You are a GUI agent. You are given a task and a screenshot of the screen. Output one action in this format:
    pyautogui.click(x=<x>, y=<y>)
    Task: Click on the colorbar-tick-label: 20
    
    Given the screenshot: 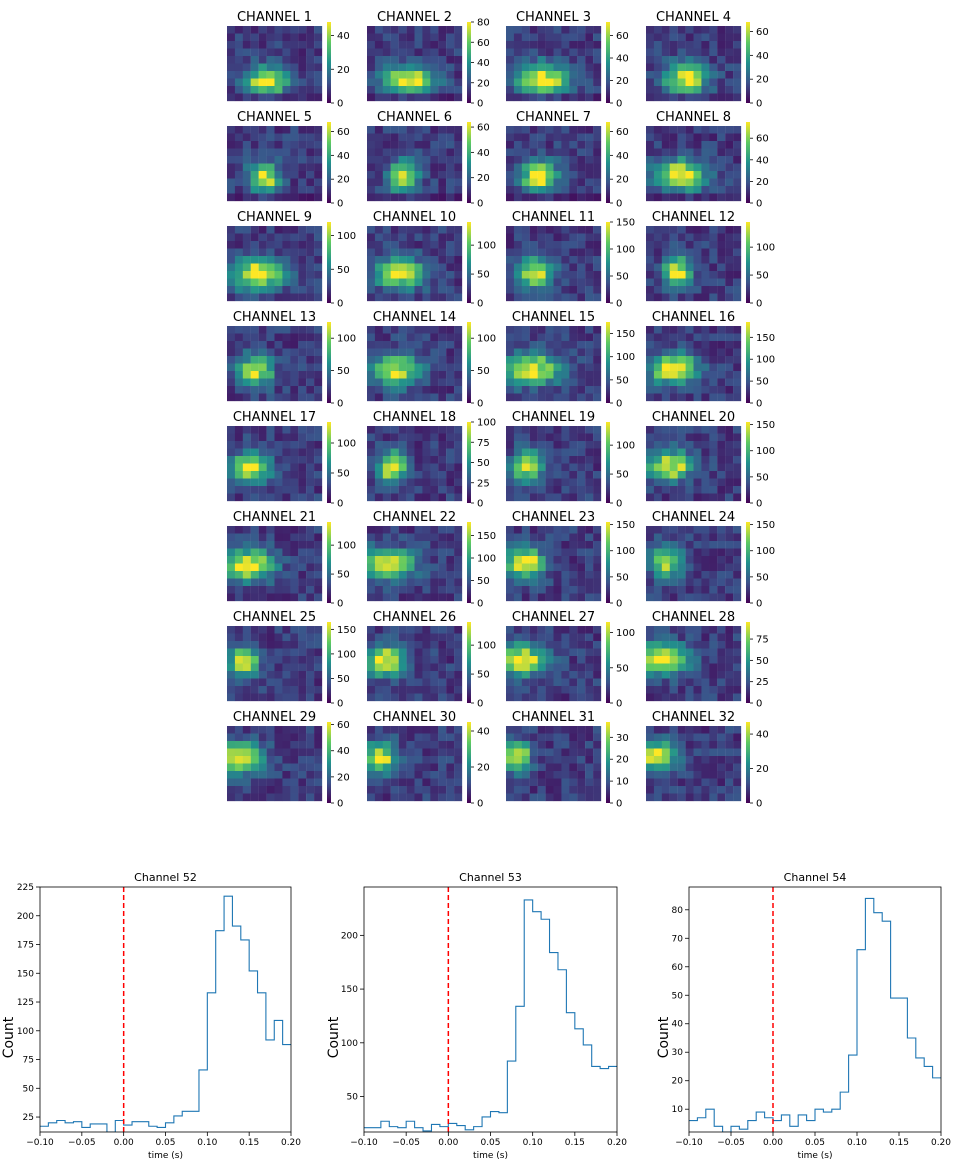 What is the action you would take?
    pyautogui.click(x=622, y=81)
    